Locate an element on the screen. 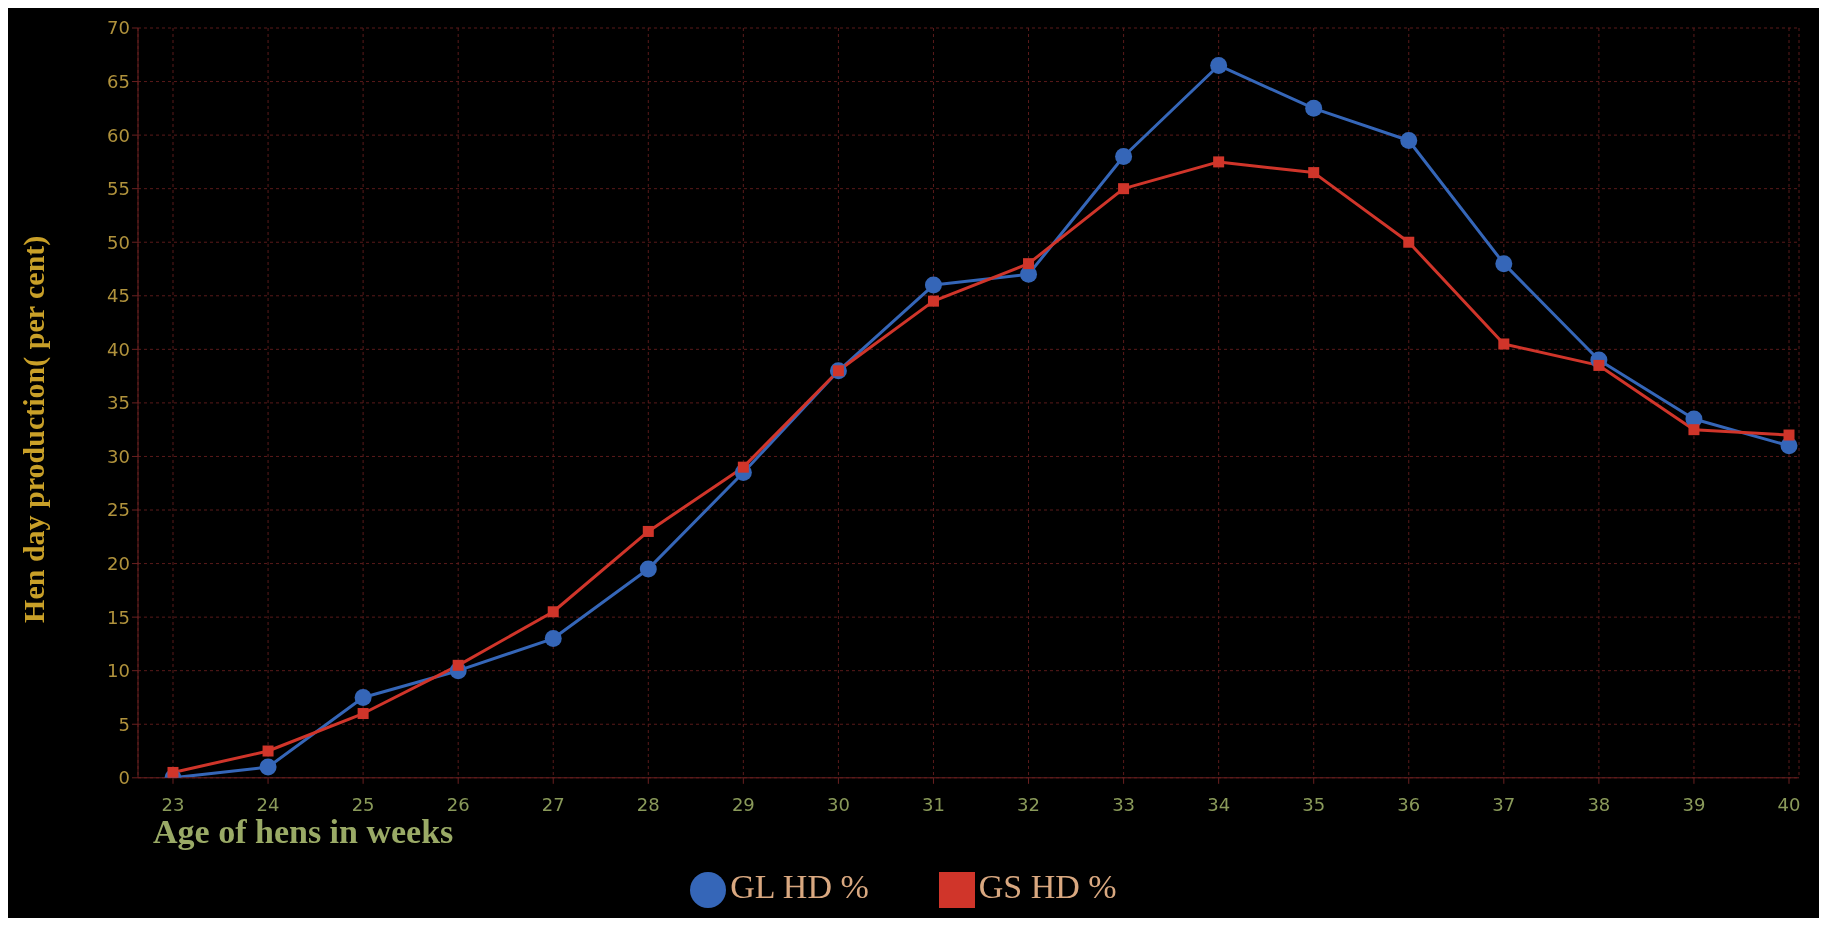 The height and width of the screenshot is (926, 1827). y-tick-label: 70 is located at coordinates (118, 28).